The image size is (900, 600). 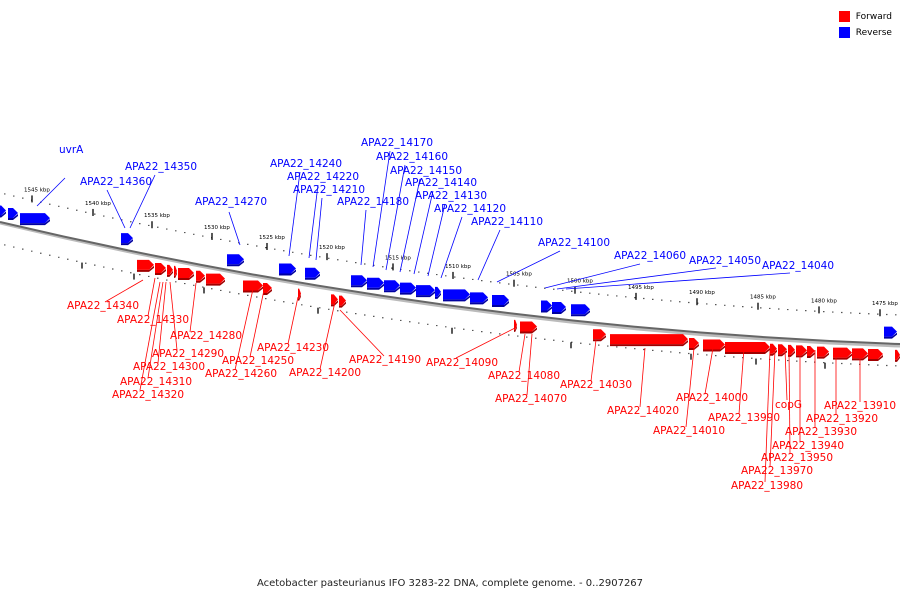 I want to click on forward-gene-label: APA22_13980, so click(x=767, y=486).